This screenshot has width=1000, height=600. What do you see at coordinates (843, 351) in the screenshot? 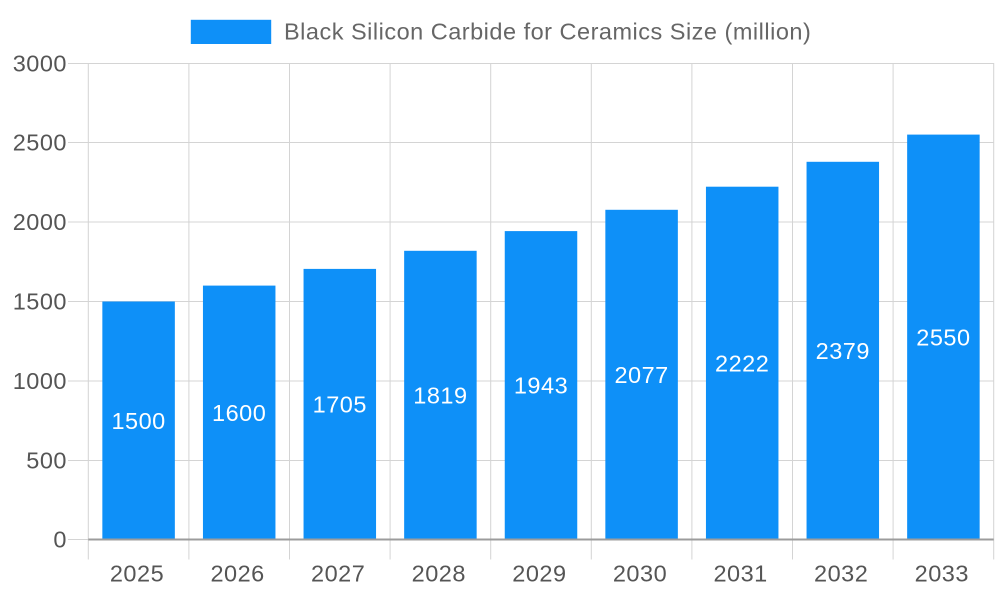
I see `svg-text: 2379` at bounding box center [843, 351].